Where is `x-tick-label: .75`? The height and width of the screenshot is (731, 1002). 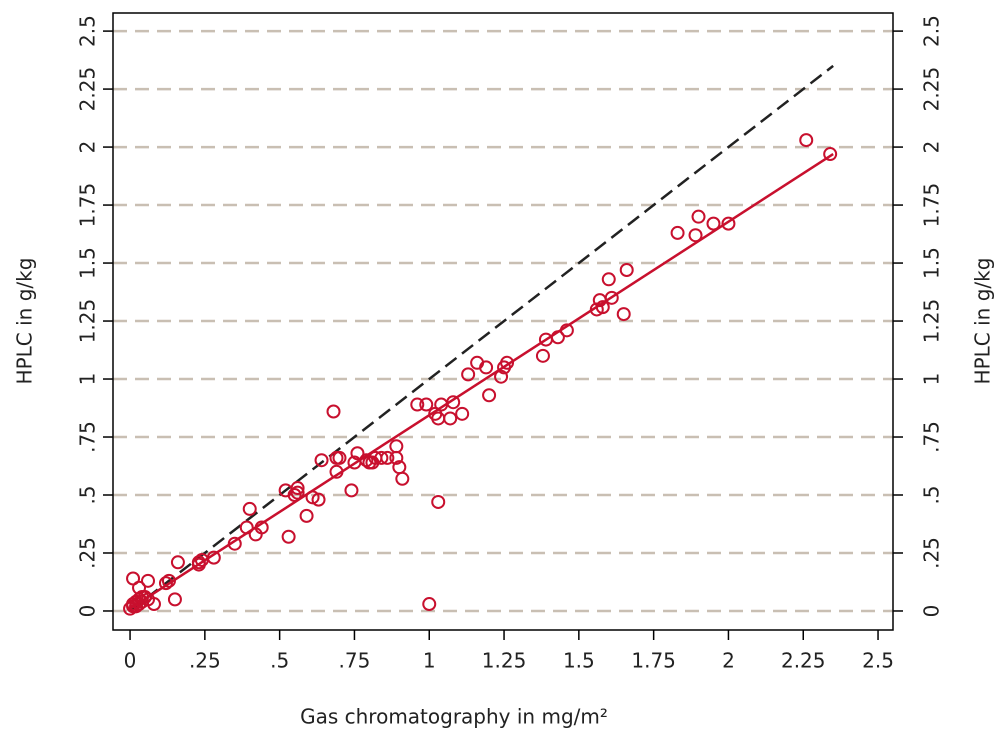 x-tick-label: .75 is located at coordinates (355, 661).